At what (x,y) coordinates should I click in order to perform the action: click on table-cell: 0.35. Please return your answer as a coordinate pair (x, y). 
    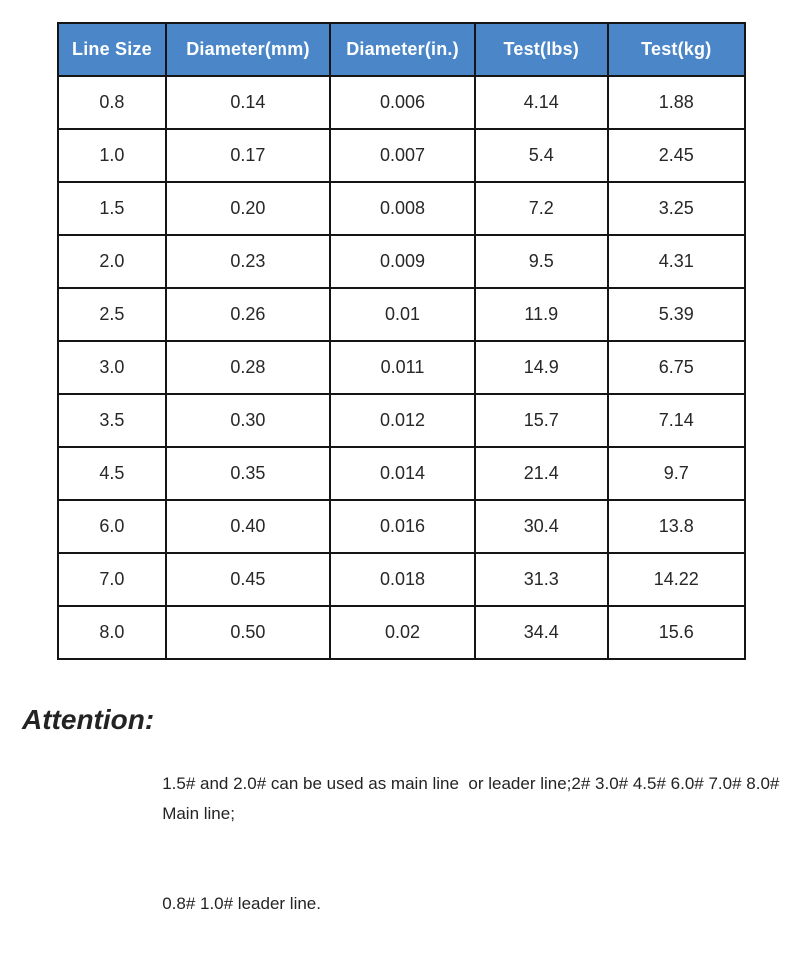
    Looking at the image, I should click on (248, 473).